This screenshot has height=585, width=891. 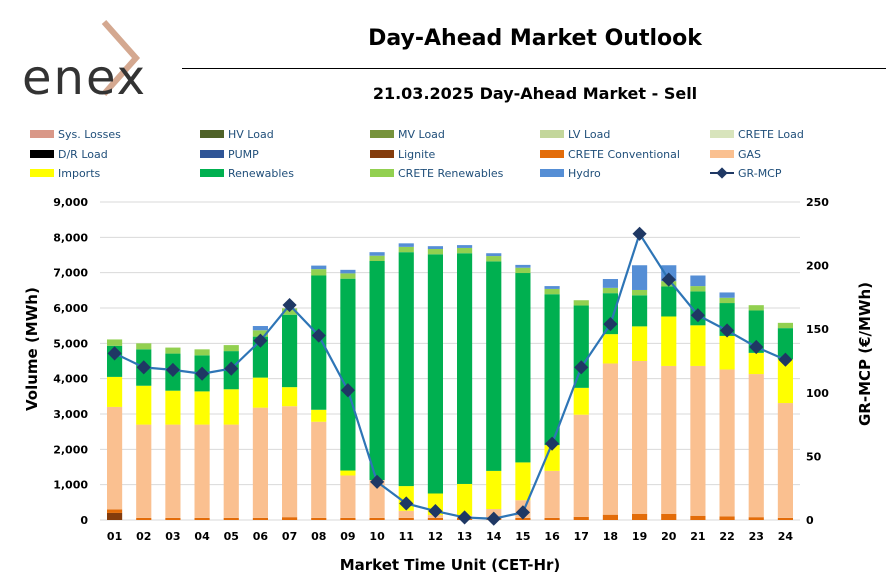 What do you see at coordinates (817, 266) in the screenshot?
I see `y2-tick-label: 200` at bounding box center [817, 266].